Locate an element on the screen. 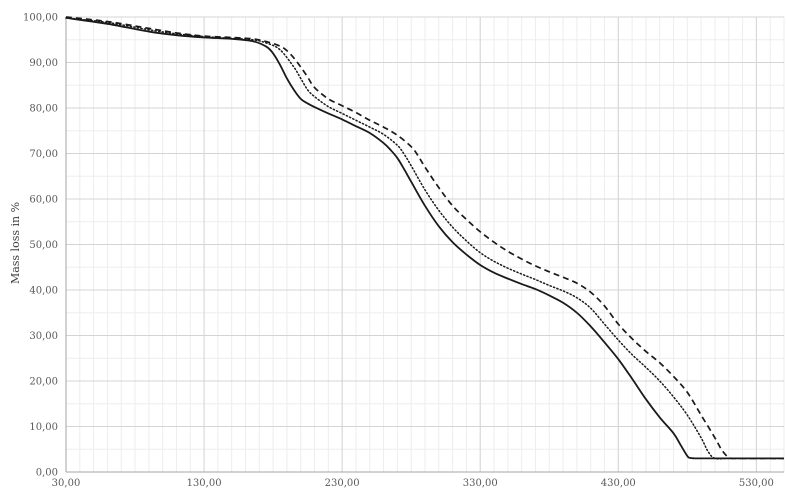 The width and height of the screenshot is (787, 492). x-tick-label: 230,00 is located at coordinates (342, 483).